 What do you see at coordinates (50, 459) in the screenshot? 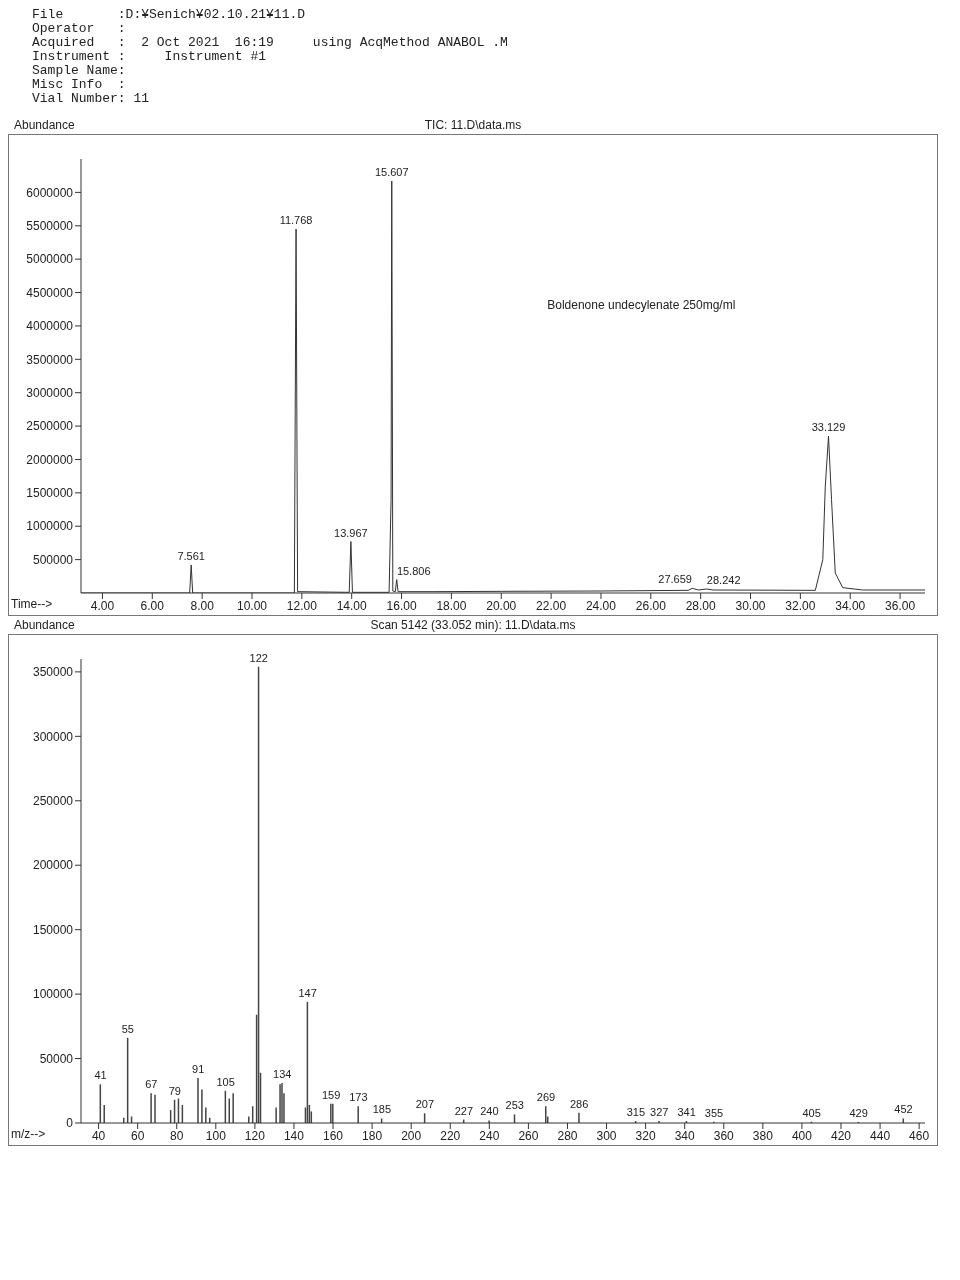
I see `y-tick-label: 2000000` at bounding box center [50, 459].